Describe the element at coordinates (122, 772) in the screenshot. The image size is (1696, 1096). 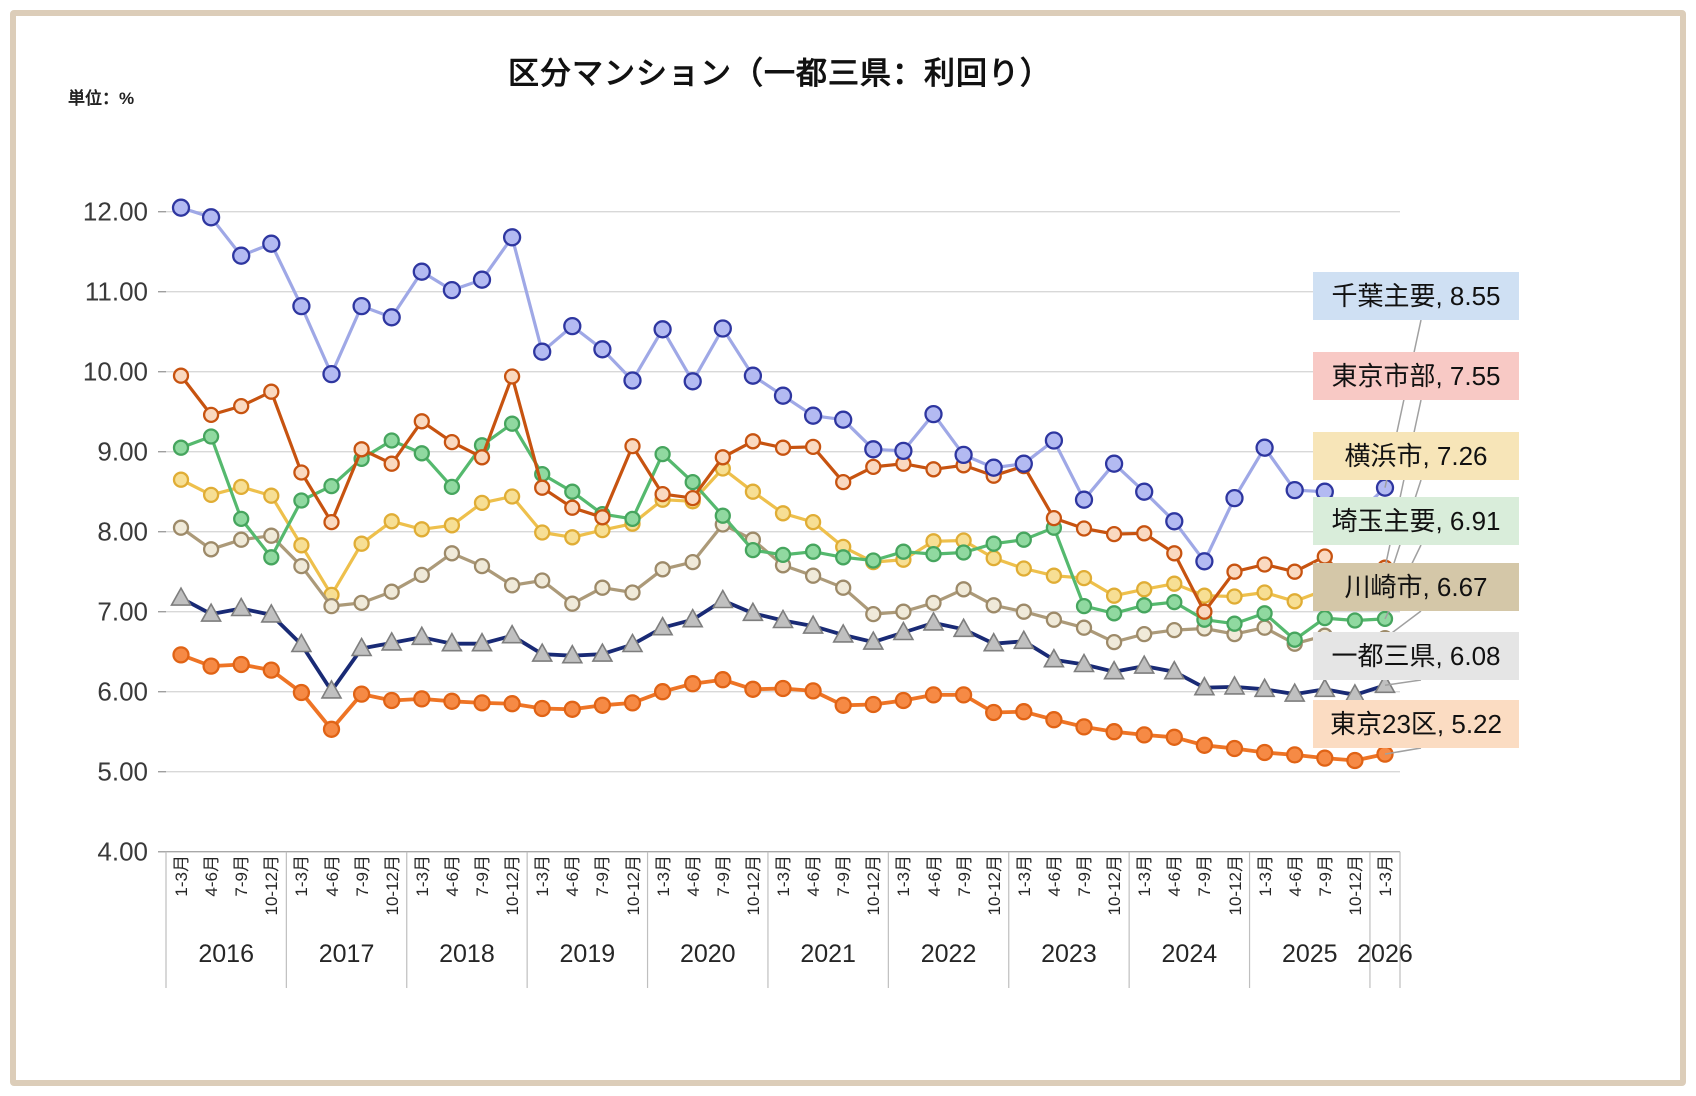
I see `y-axis-label: 5.00` at that location.